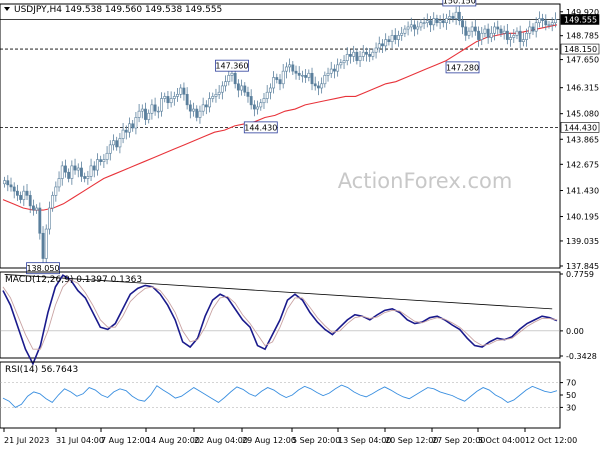  What do you see at coordinates (7, 9) in the screenshot?
I see `collapse-triangle-icon` at bounding box center [7, 9].